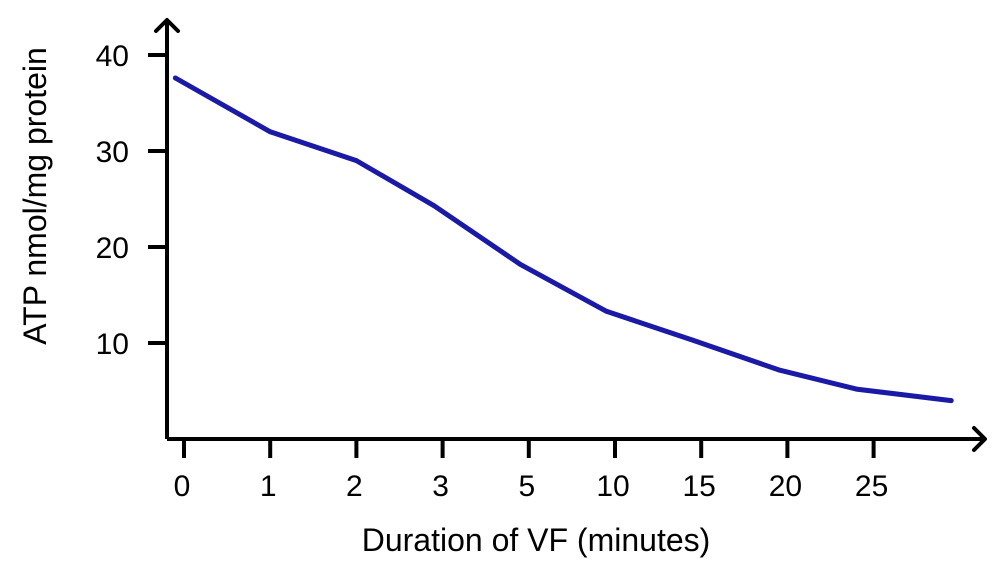  Describe the element at coordinates (354, 486) in the screenshot. I see `x-tick-label: 2` at that location.